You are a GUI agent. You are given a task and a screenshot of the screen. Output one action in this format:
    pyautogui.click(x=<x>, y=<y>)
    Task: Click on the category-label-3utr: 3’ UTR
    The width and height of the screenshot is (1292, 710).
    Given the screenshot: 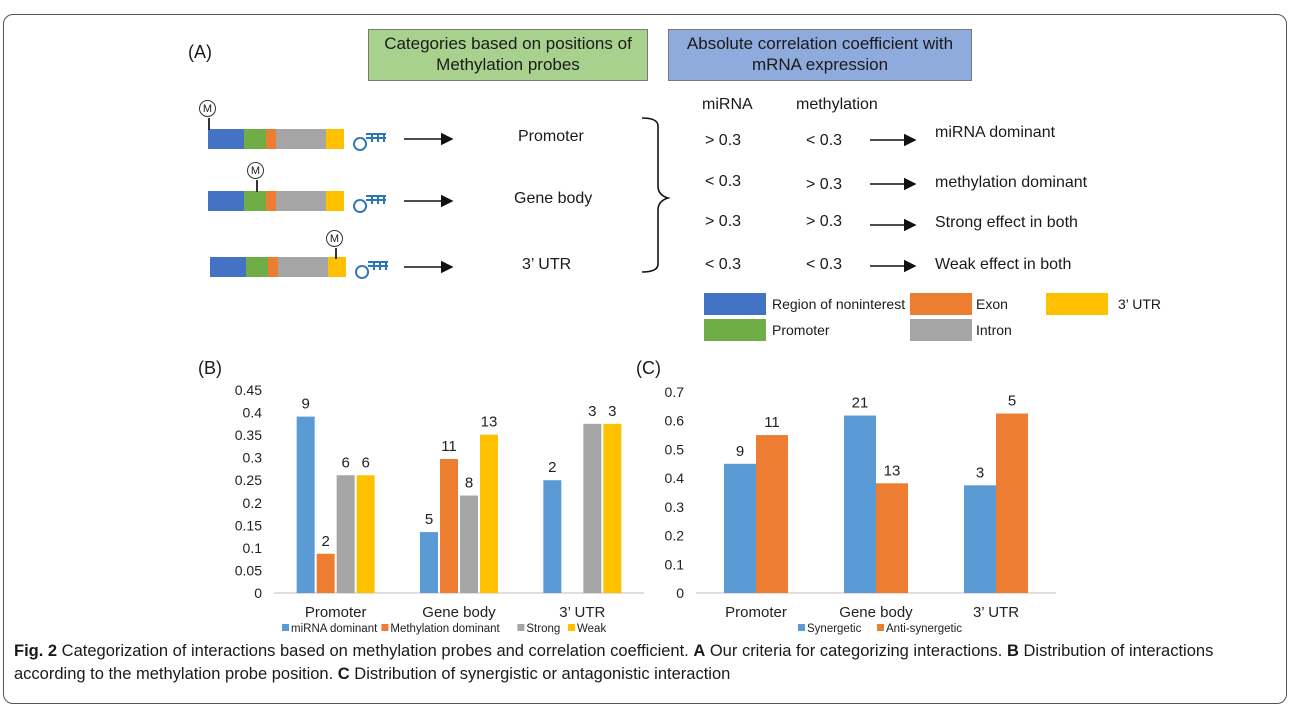 What is the action you would take?
    pyautogui.click(x=547, y=264)
    